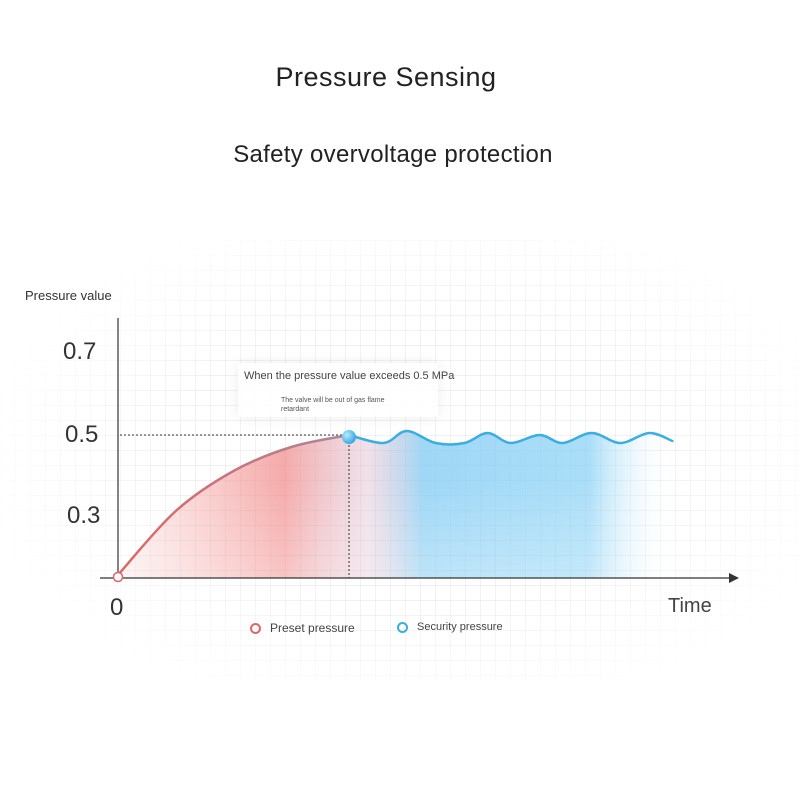 The image size is (800, 800). Describe the element at coordinates (84, 515) in the screenshot. I see `y-tick-label: 0.3` at that location.